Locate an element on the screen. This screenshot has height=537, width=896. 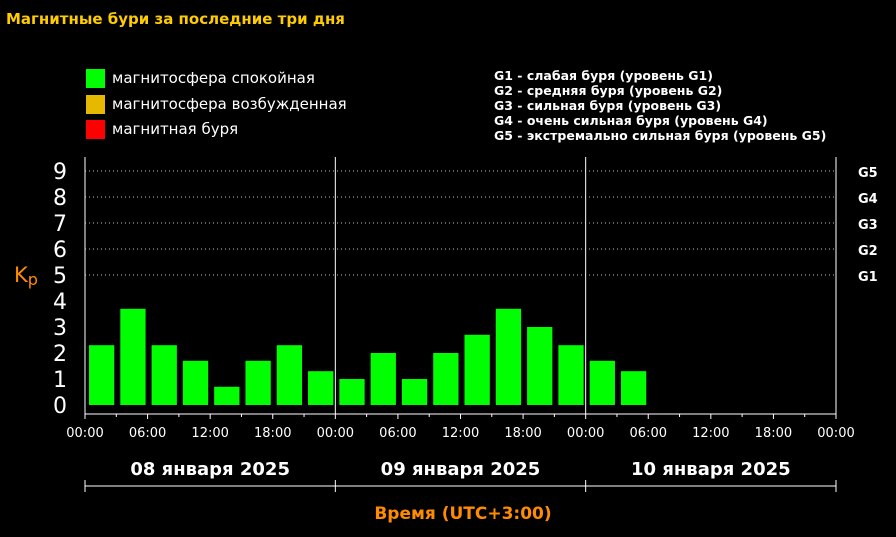
legend-swatch-excited is located at coordinates (95, 104).